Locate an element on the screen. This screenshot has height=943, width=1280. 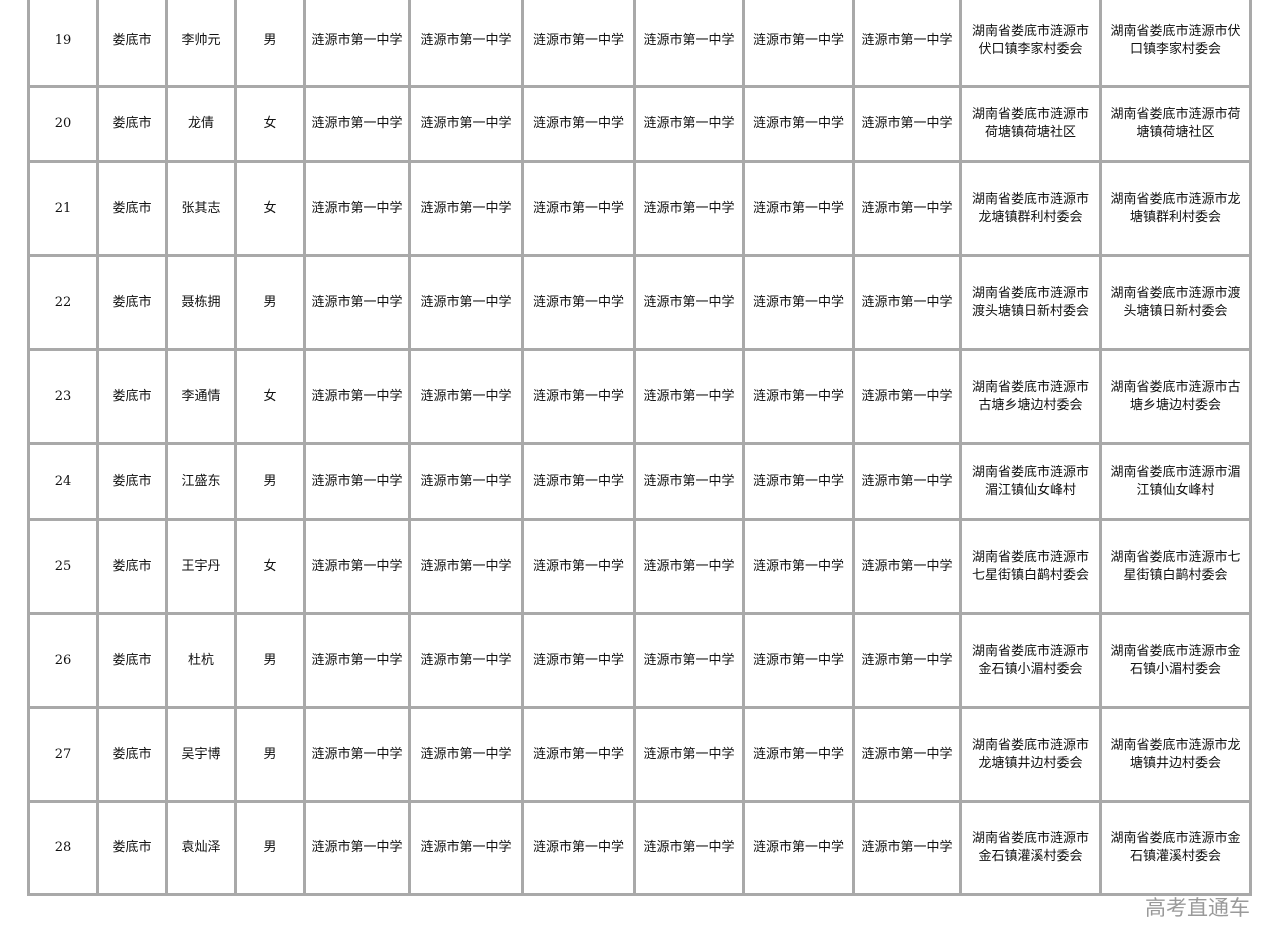
address-alt-cell: 湖南省娄底市涟源市七星街镇白鹋村委会 is located at coordinates (1175, 566).